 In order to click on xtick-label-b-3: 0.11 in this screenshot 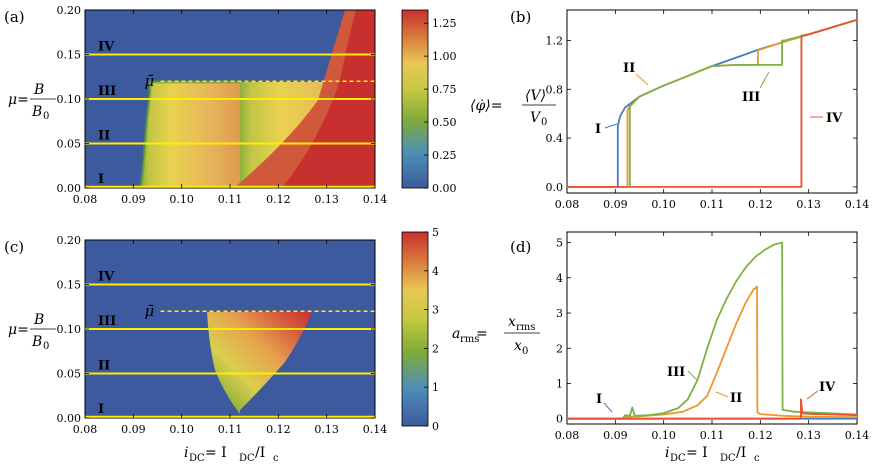, I will do `click(712, 204)`.